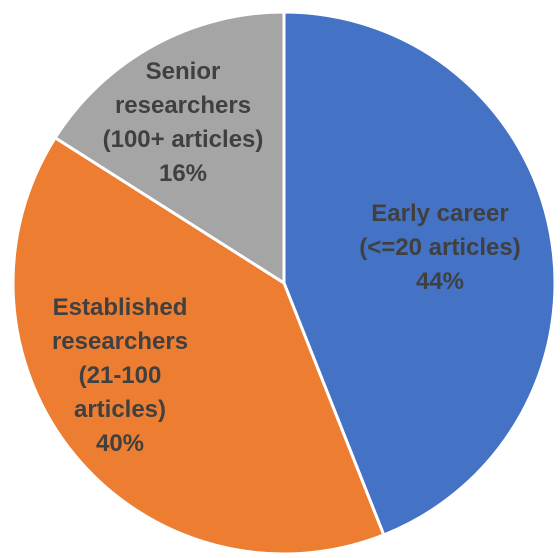 This screenshot has width=560, height=558. I want to click on slice-label-line: (<=20 articles), so click(439, 247).